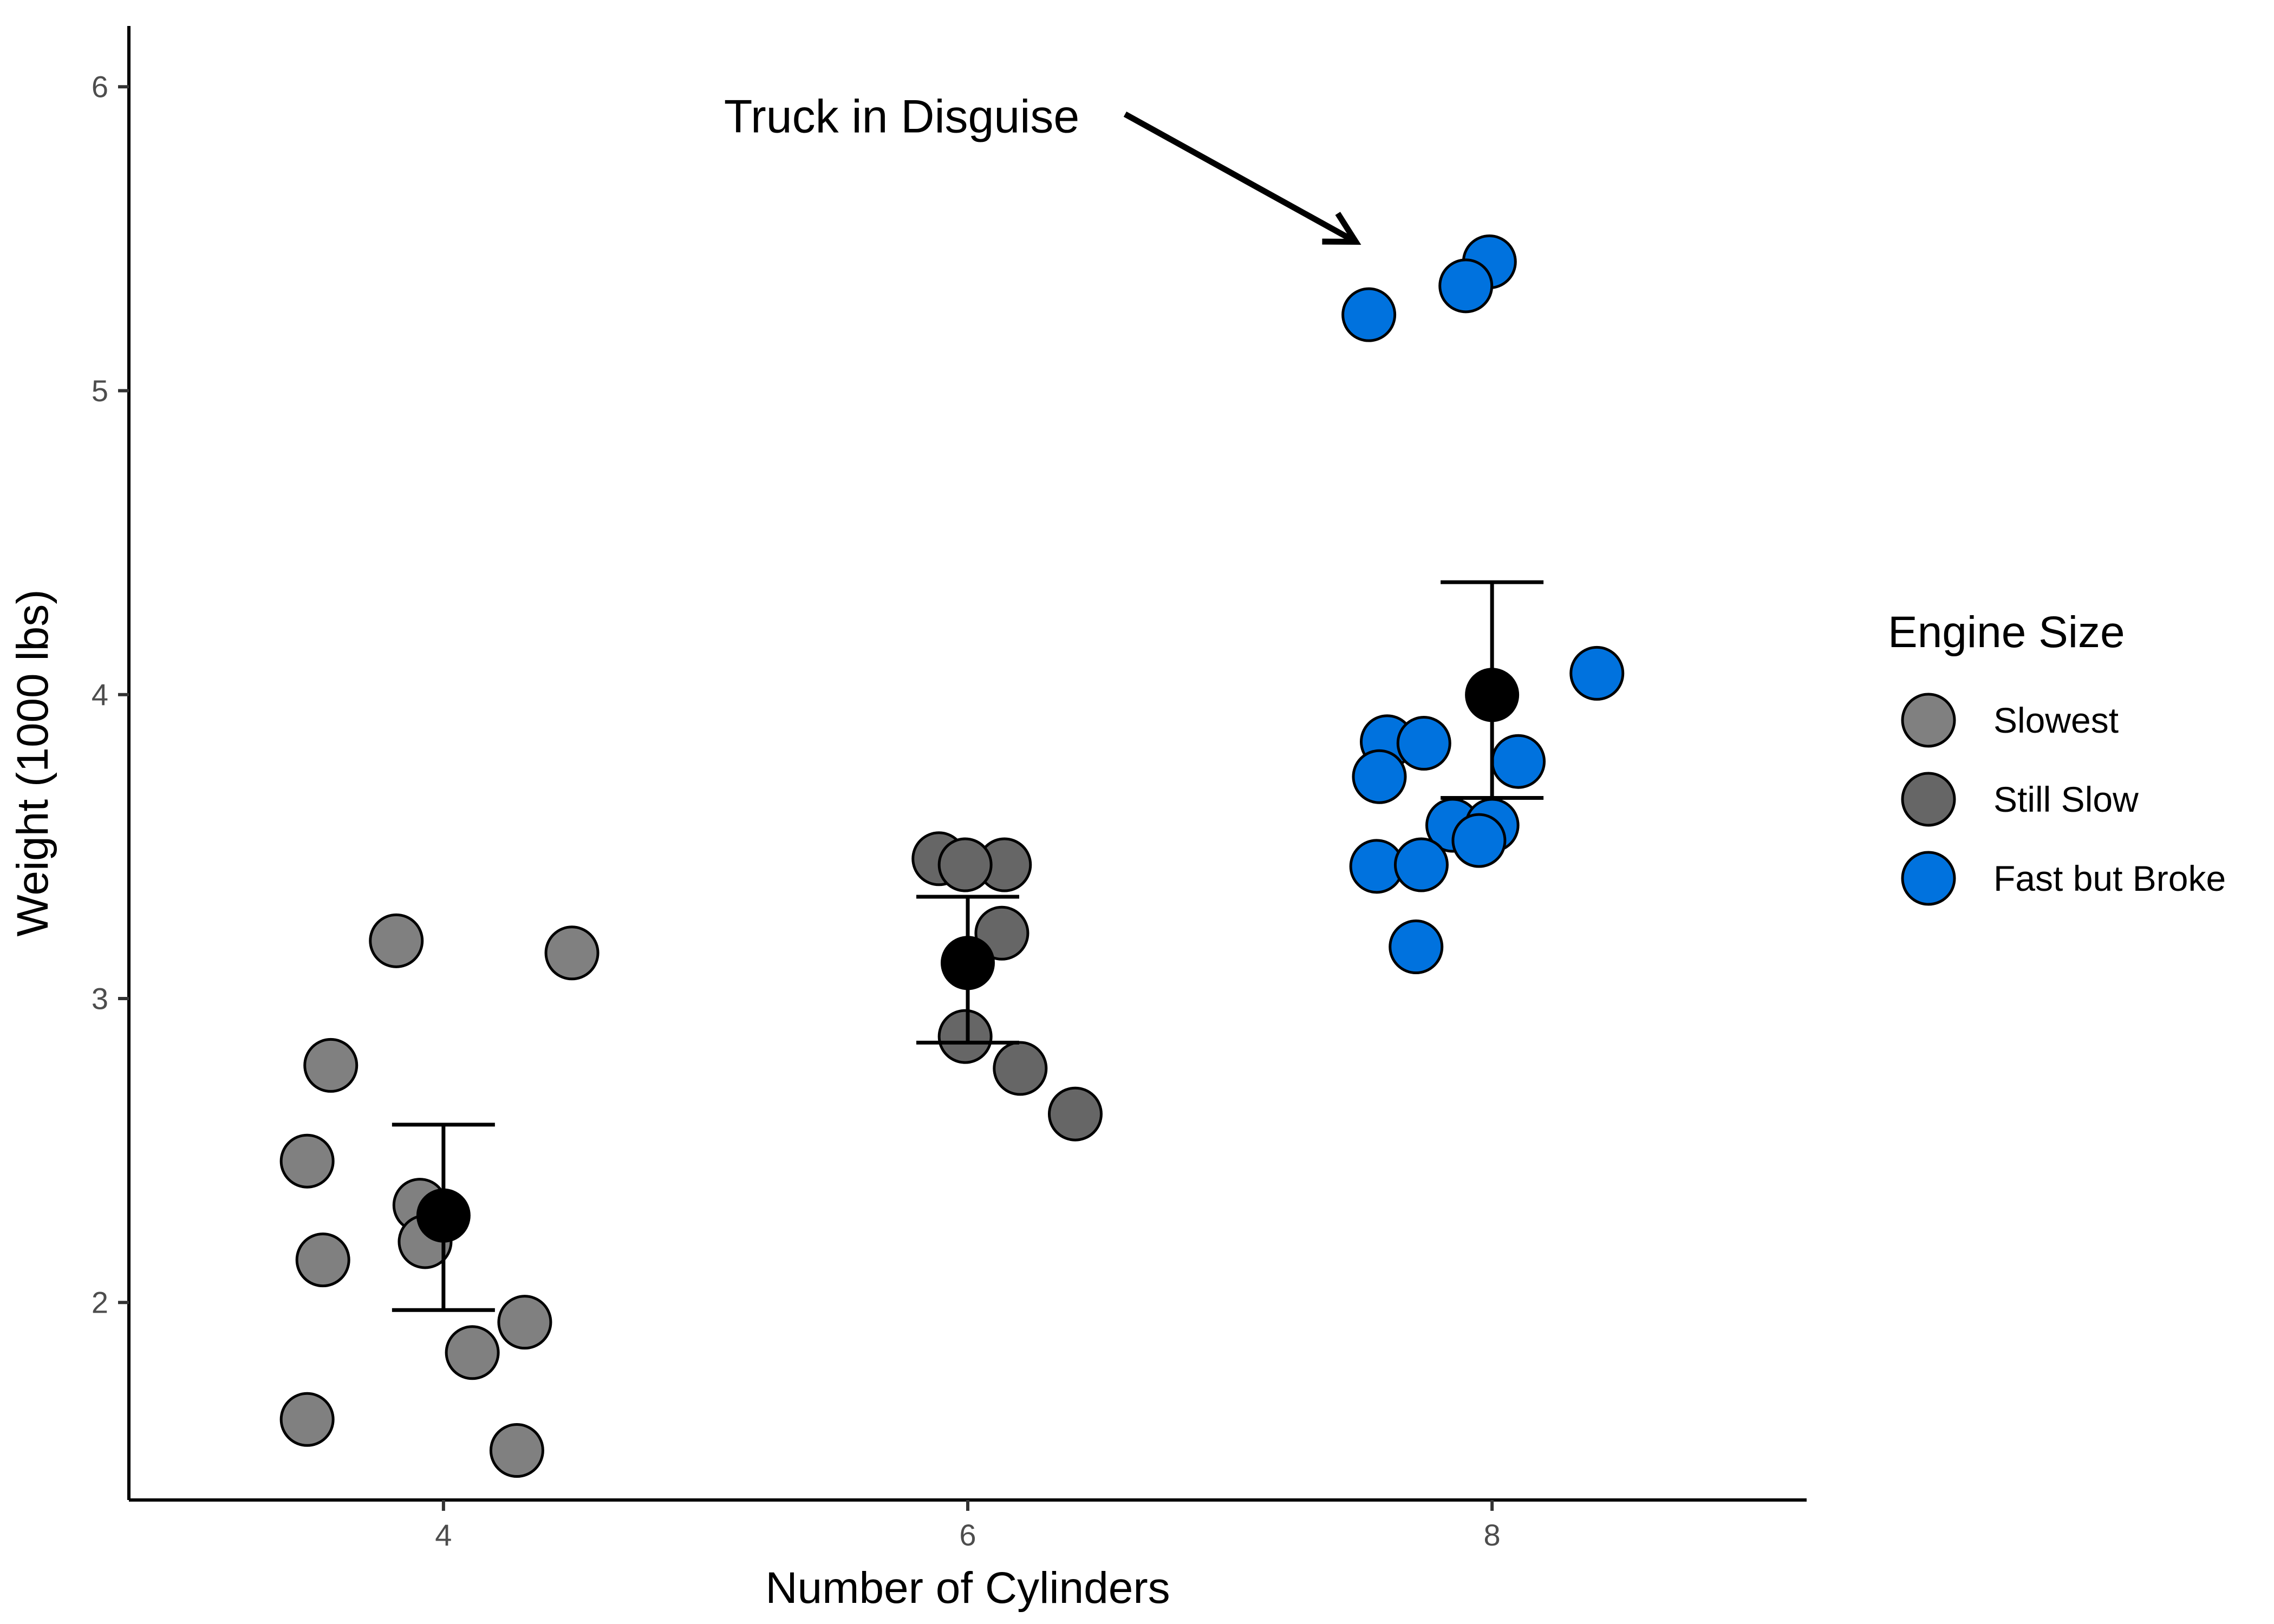 The height and width of the screenshot is (1624, 2274). I want to click on legend-title: Engine Size, so click(2006, 632).